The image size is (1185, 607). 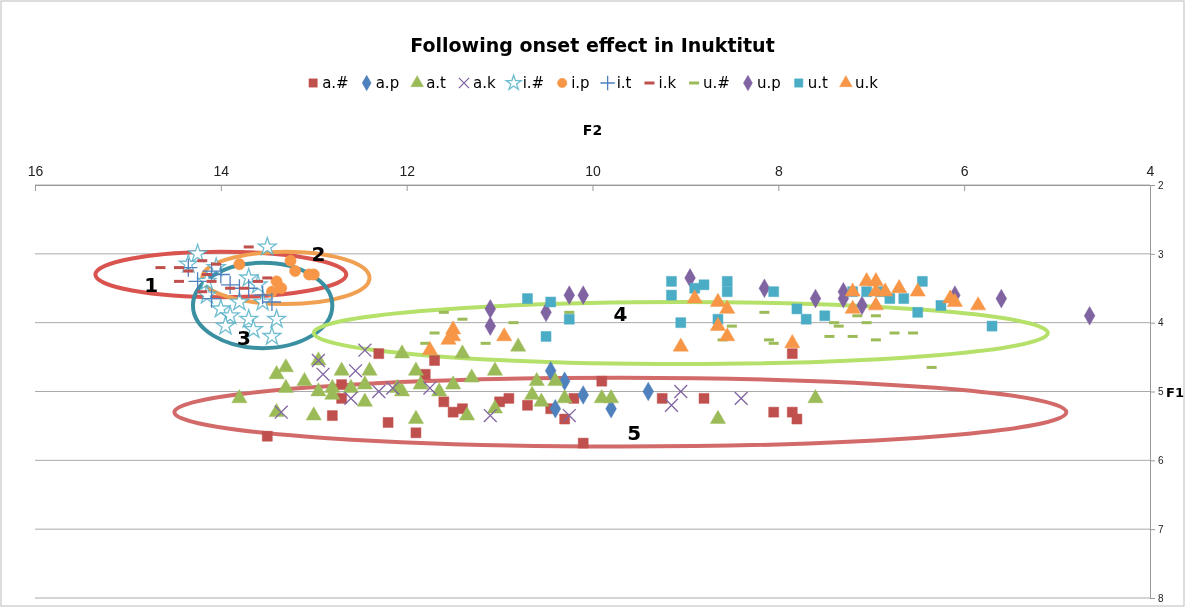 I want to click on chart-title: Following onset effect in Inuktitut, so click(x=592, y=45).